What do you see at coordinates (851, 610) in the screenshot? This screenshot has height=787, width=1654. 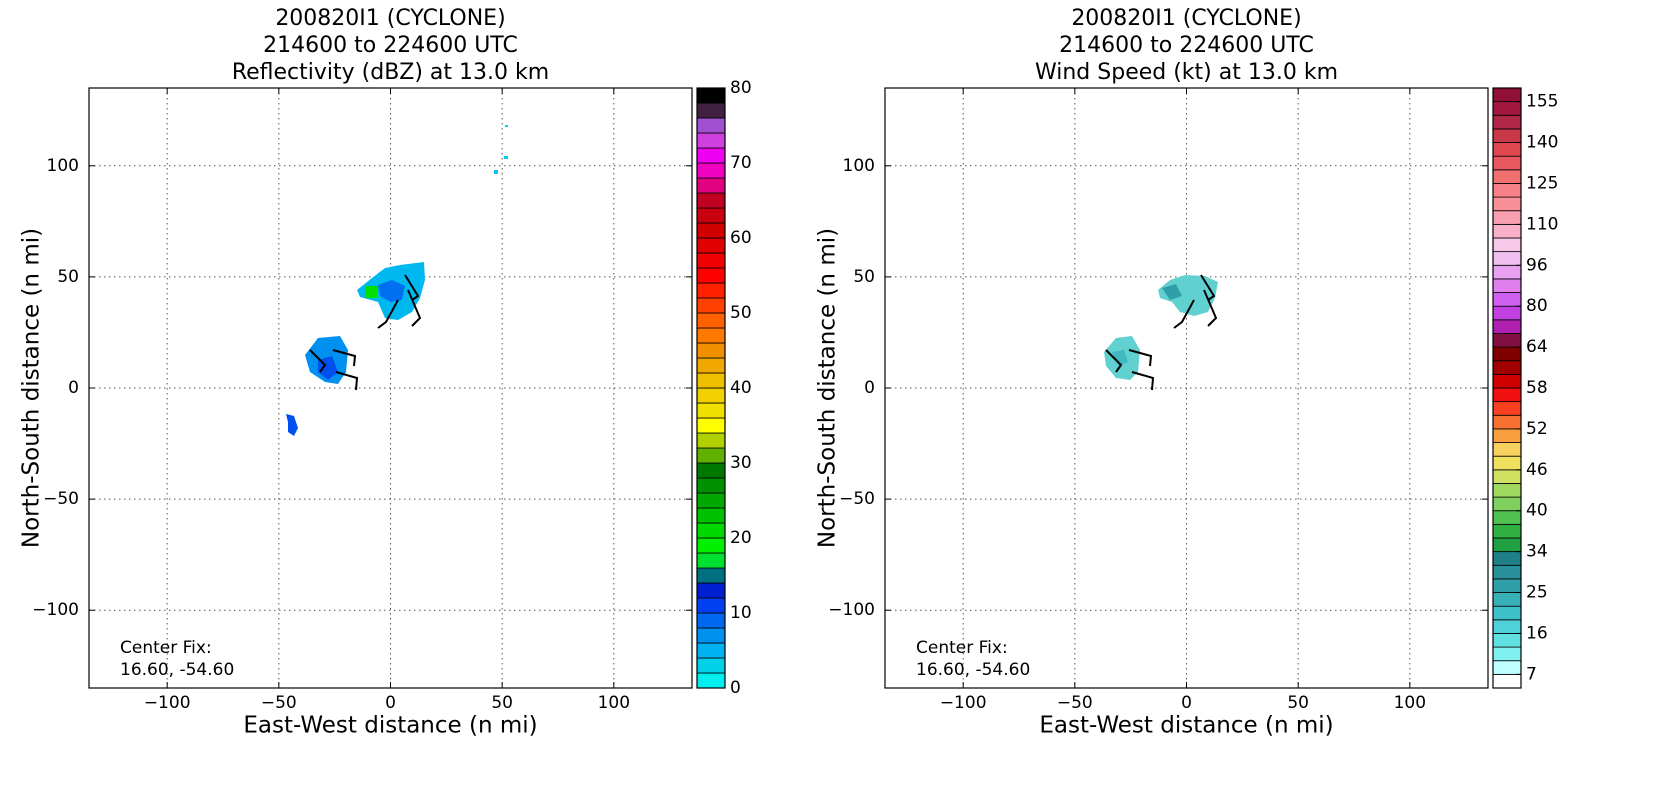 I see `y-tick-label: −100` at bounding box center [851, 610].